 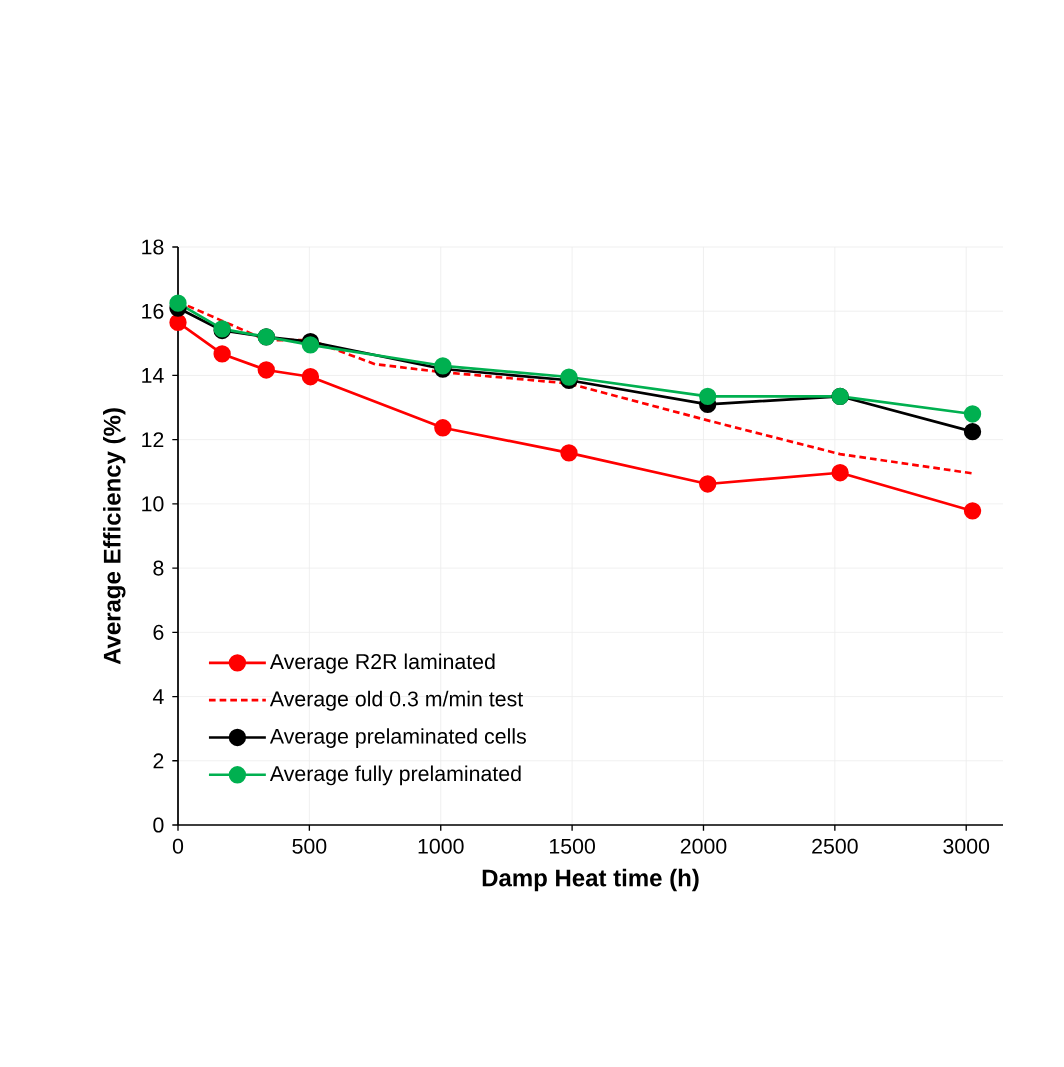 What do you see at coordinates (158, 825) in the screenshot?
I see `y-tick-label: 0` at bounding box center [158, 825].